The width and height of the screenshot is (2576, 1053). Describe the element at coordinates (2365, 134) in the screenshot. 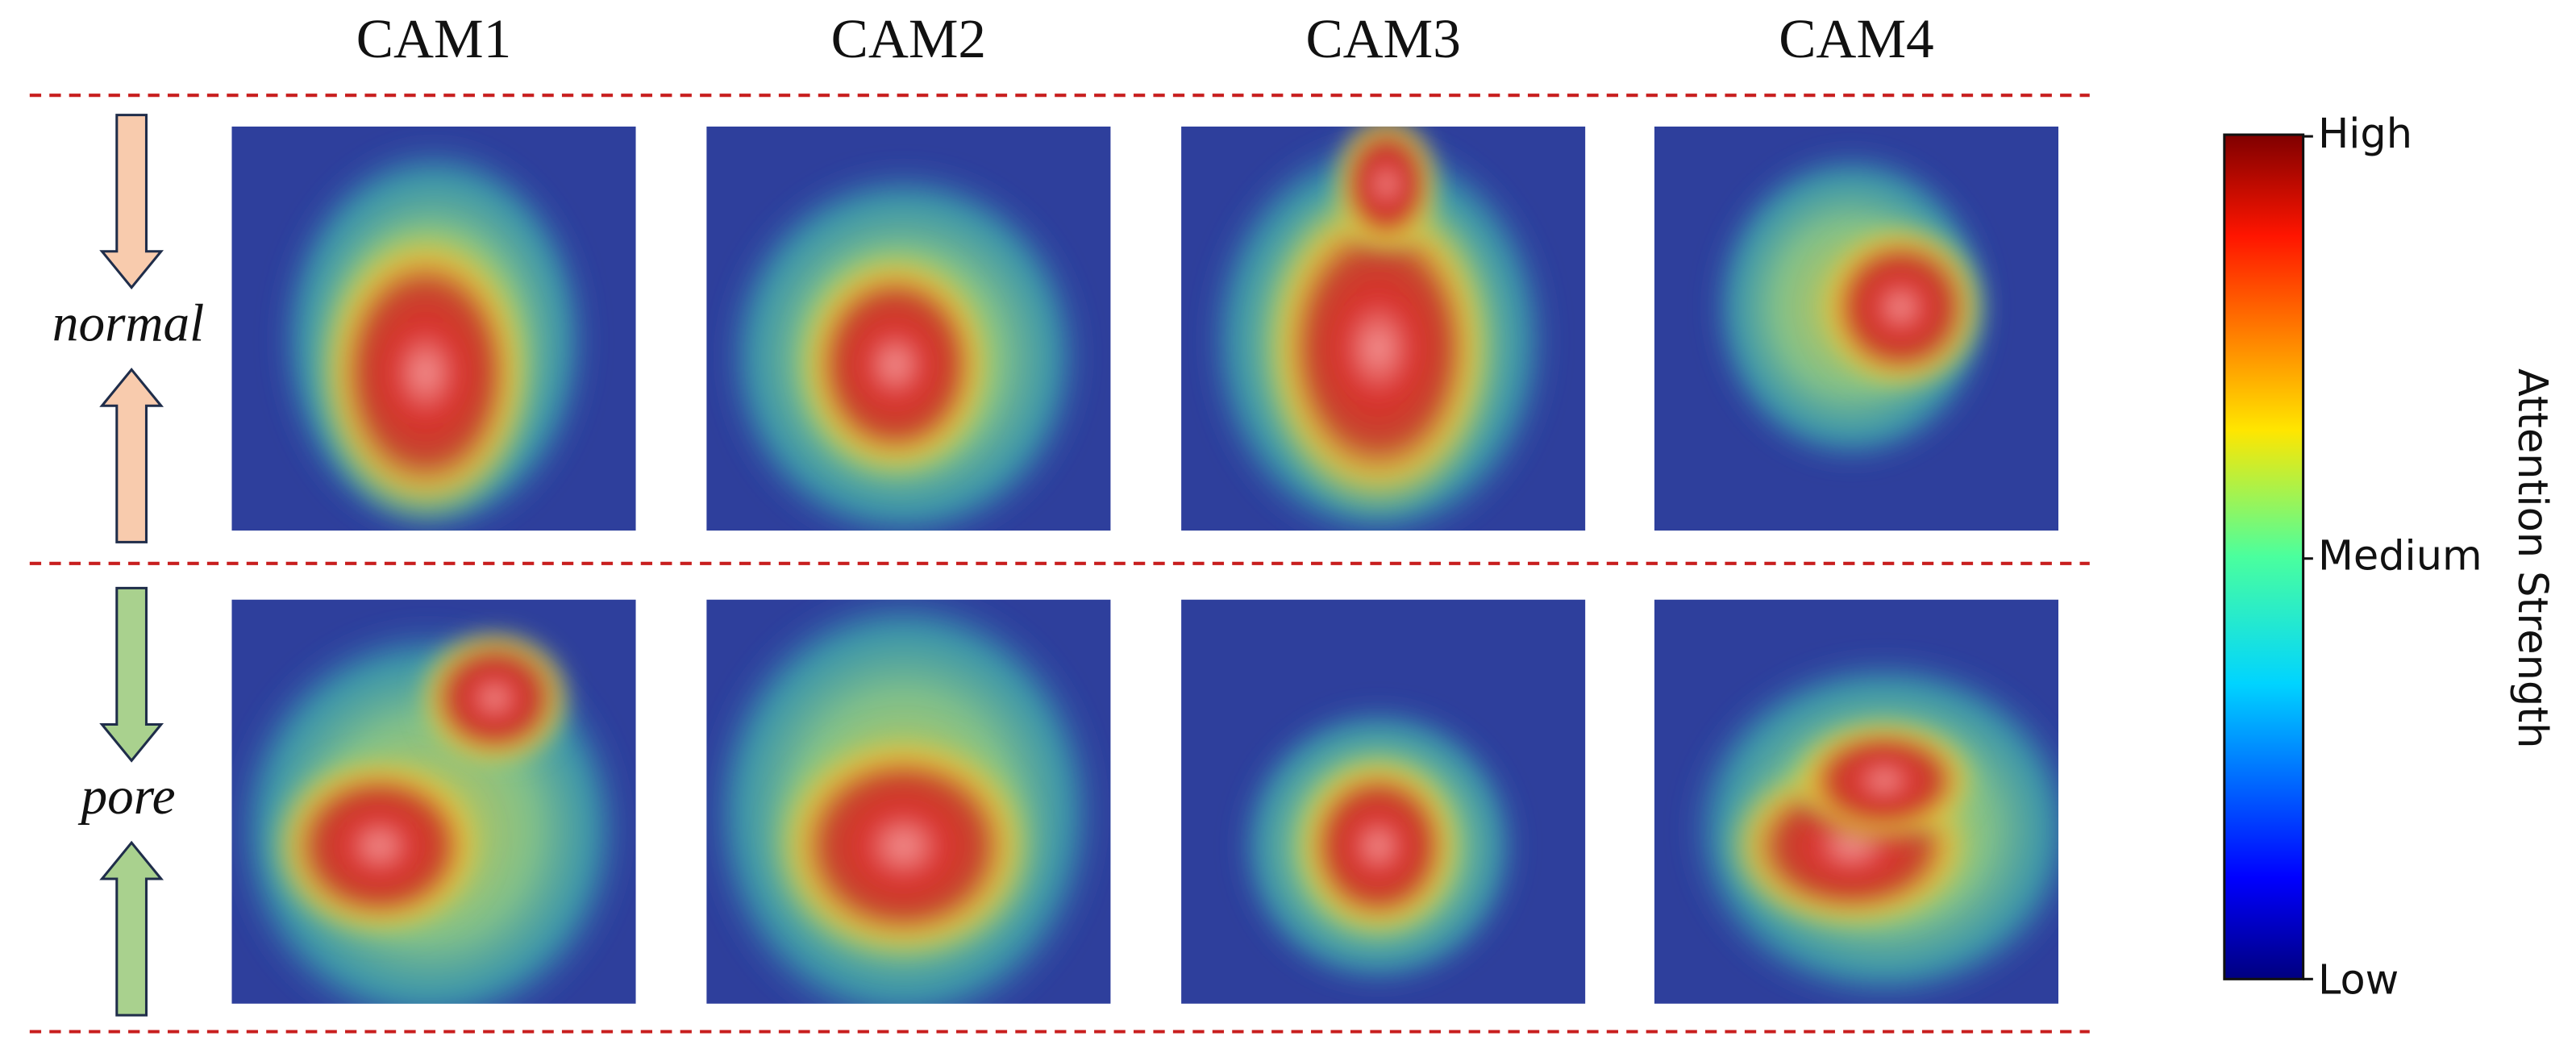

I see `colorbar-tick-label: High` at that location.